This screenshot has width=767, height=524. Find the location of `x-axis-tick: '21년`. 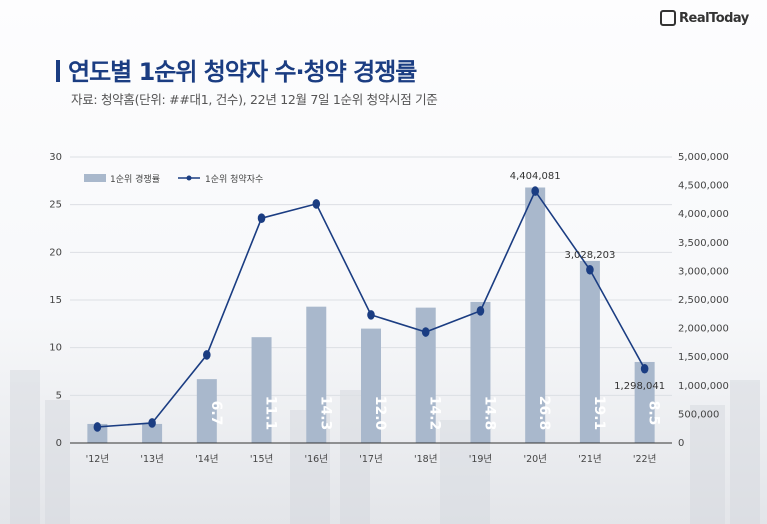

x-axis-tick: '21년 is located at coordinates (589, 459).